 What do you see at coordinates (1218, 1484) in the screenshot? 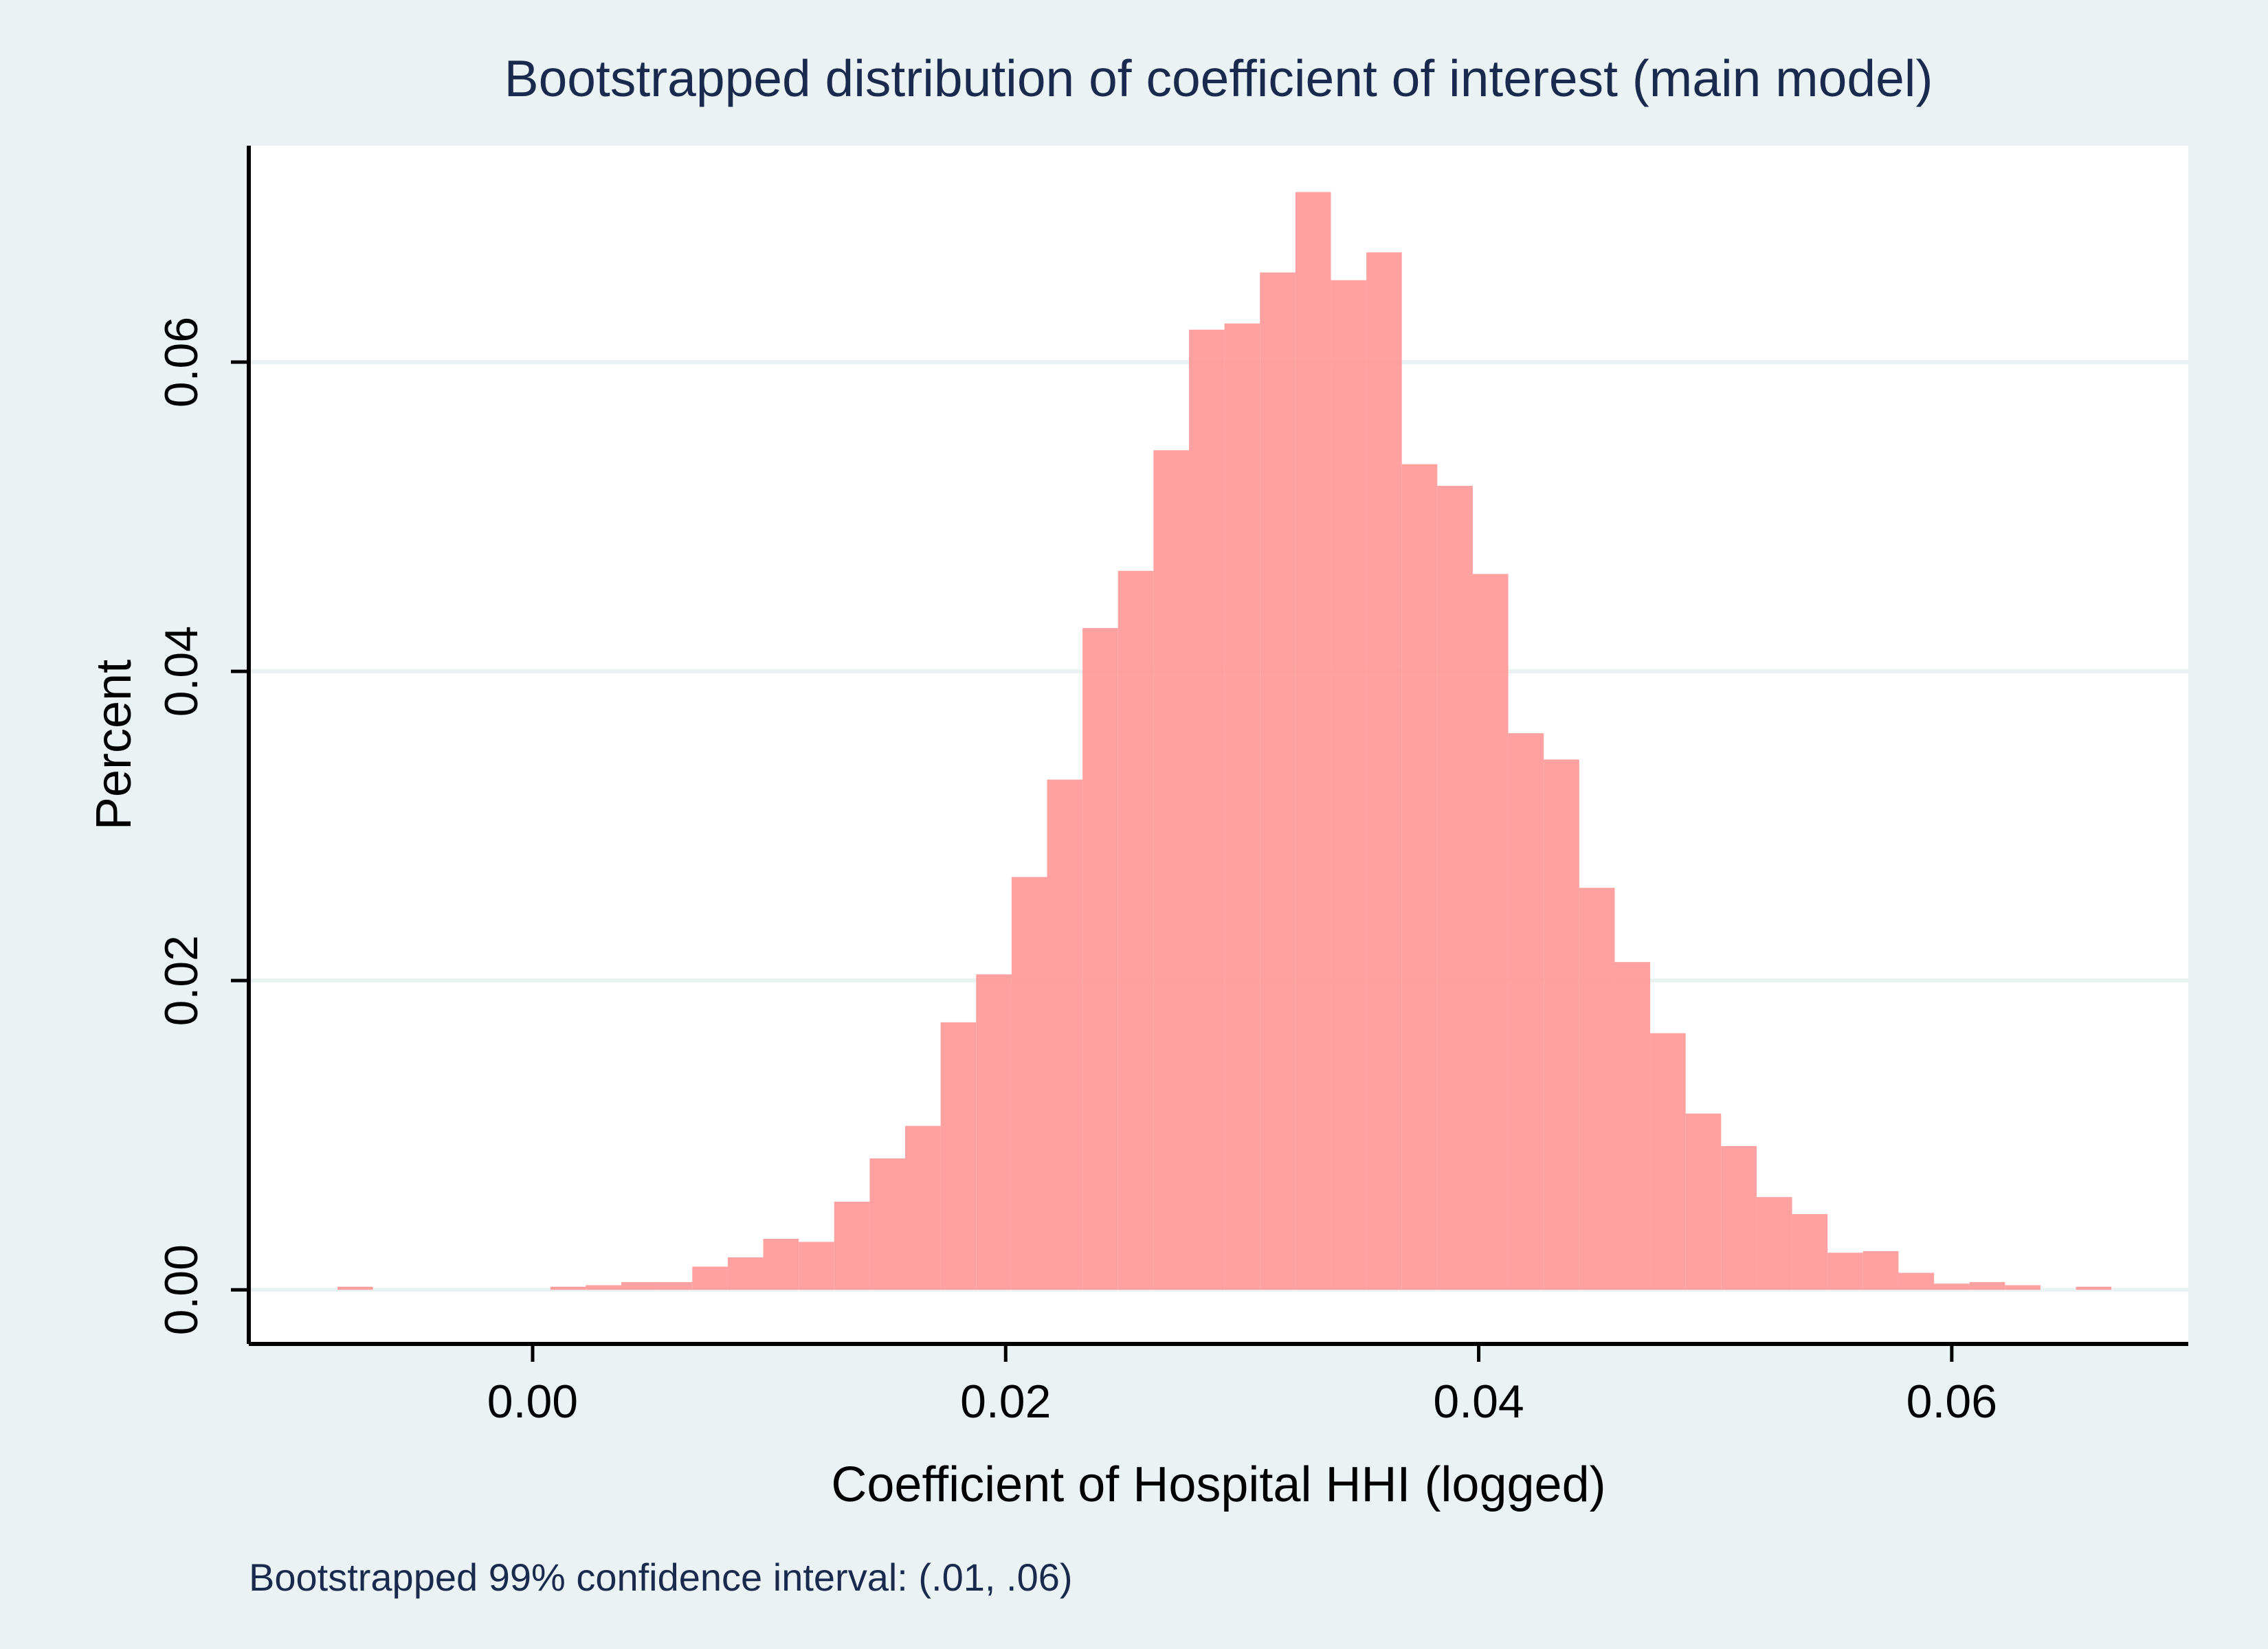
I see `x-axis-title: Coefficient of Hospital HHI (logged)` at bounding box center [1218, 1484].